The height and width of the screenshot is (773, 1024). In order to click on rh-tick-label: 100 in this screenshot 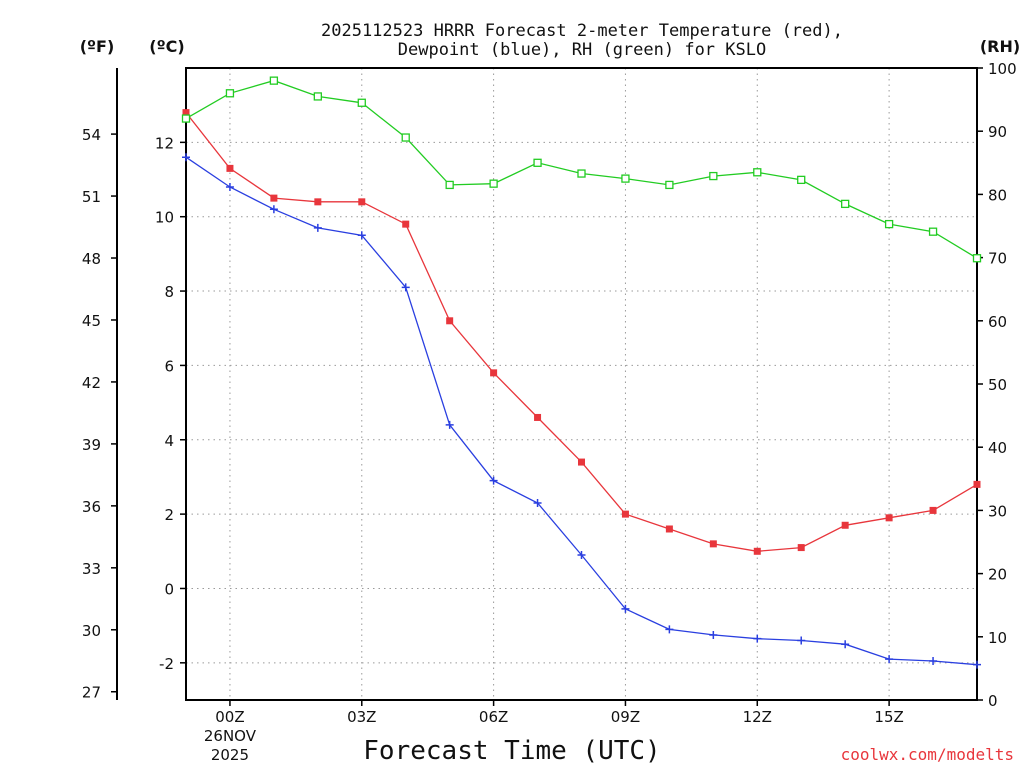, I will do `click(1002, 69)`.